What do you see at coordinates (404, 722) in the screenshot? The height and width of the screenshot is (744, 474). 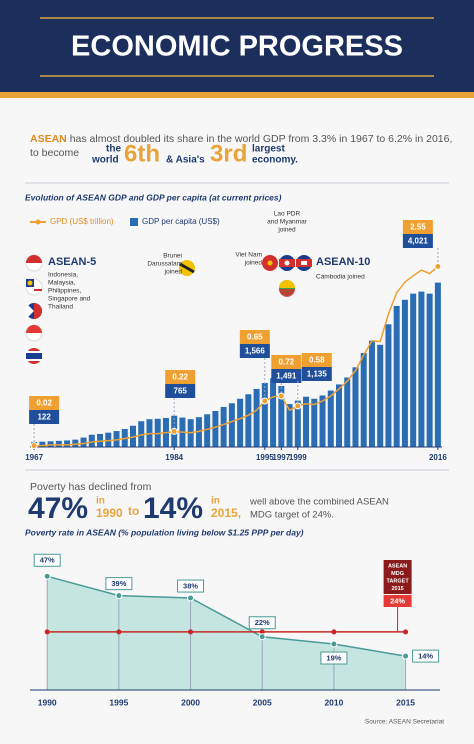 I see `source: Source: ASEAN Secretariat` at bounding box center [404, 722].